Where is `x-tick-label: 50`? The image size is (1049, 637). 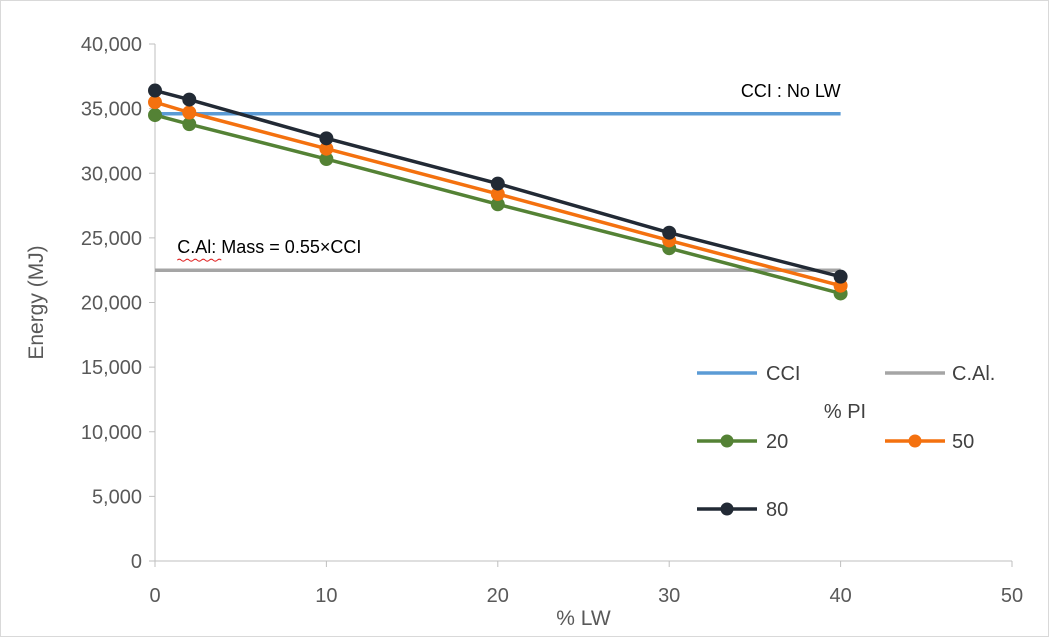
x-tick-label: 50 is located at coordinates (1012, 596).